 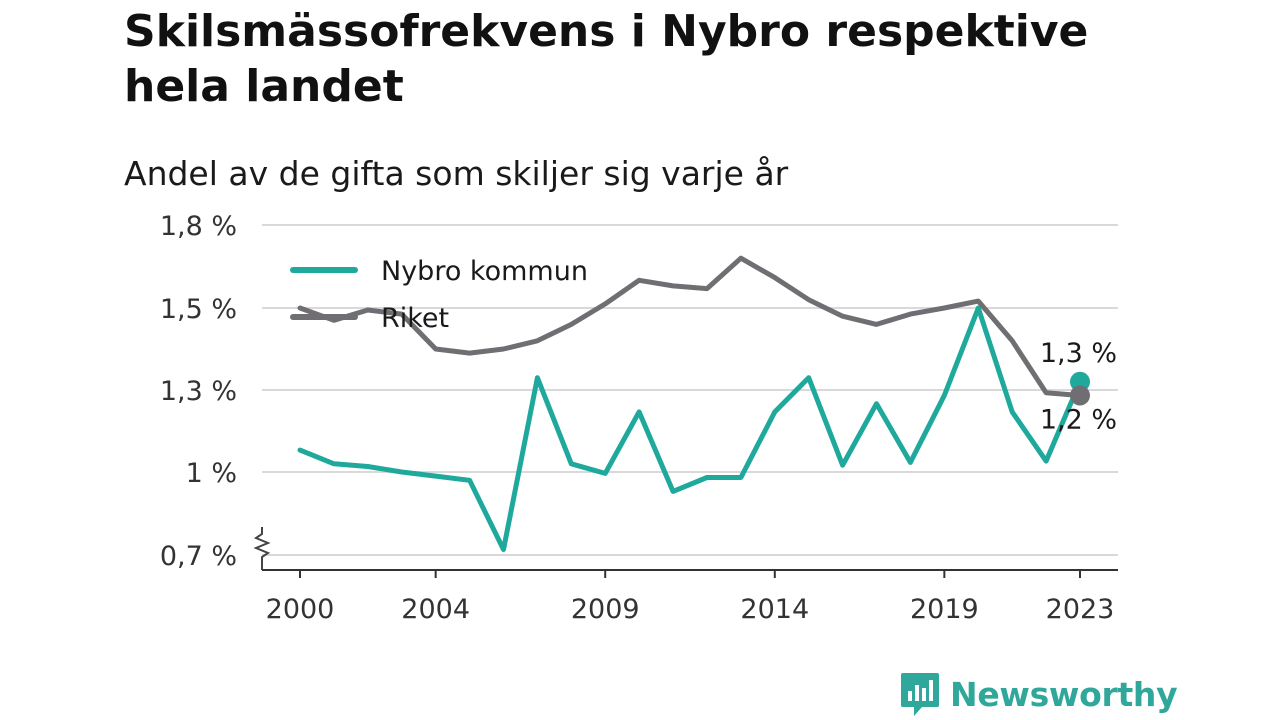 What do you see at coordinates (435, 609) in the screenshot?
I see `x-tick-label: 2004` at bounding box center [435, 609].